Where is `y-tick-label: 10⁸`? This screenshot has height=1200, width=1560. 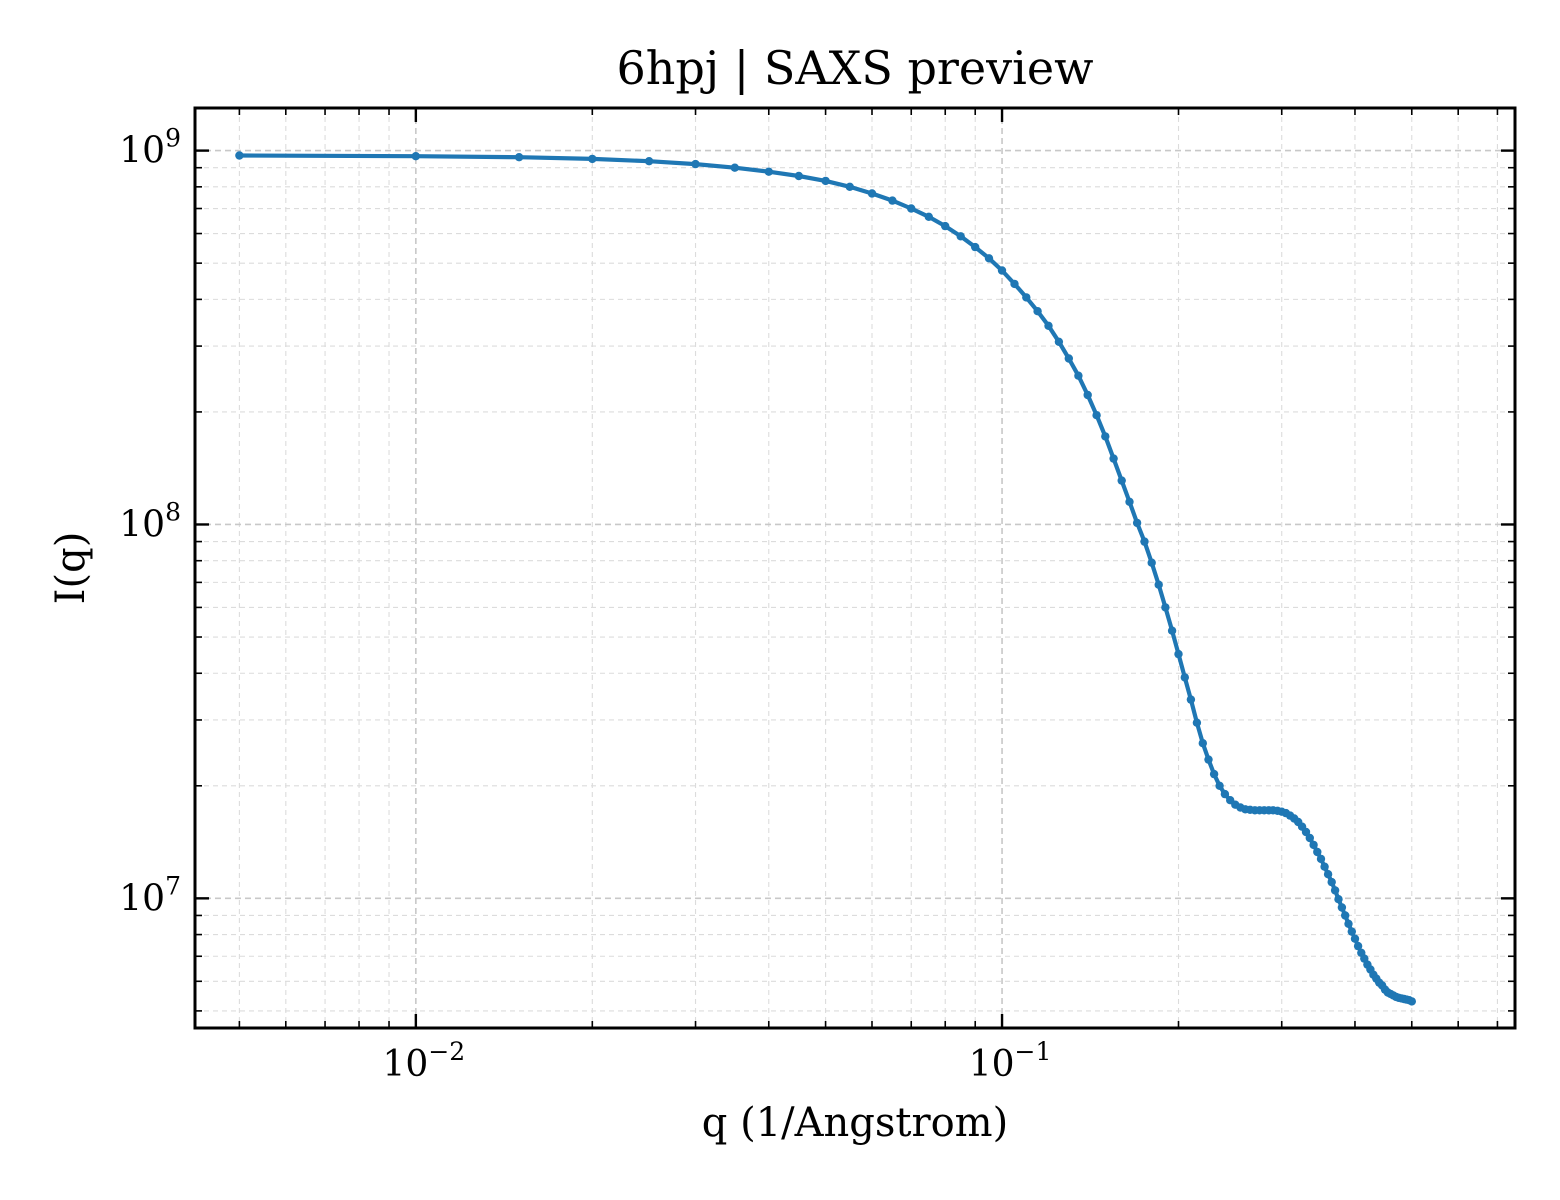 y-tick-label: 10⁸ is located at coordinates (150, 521).